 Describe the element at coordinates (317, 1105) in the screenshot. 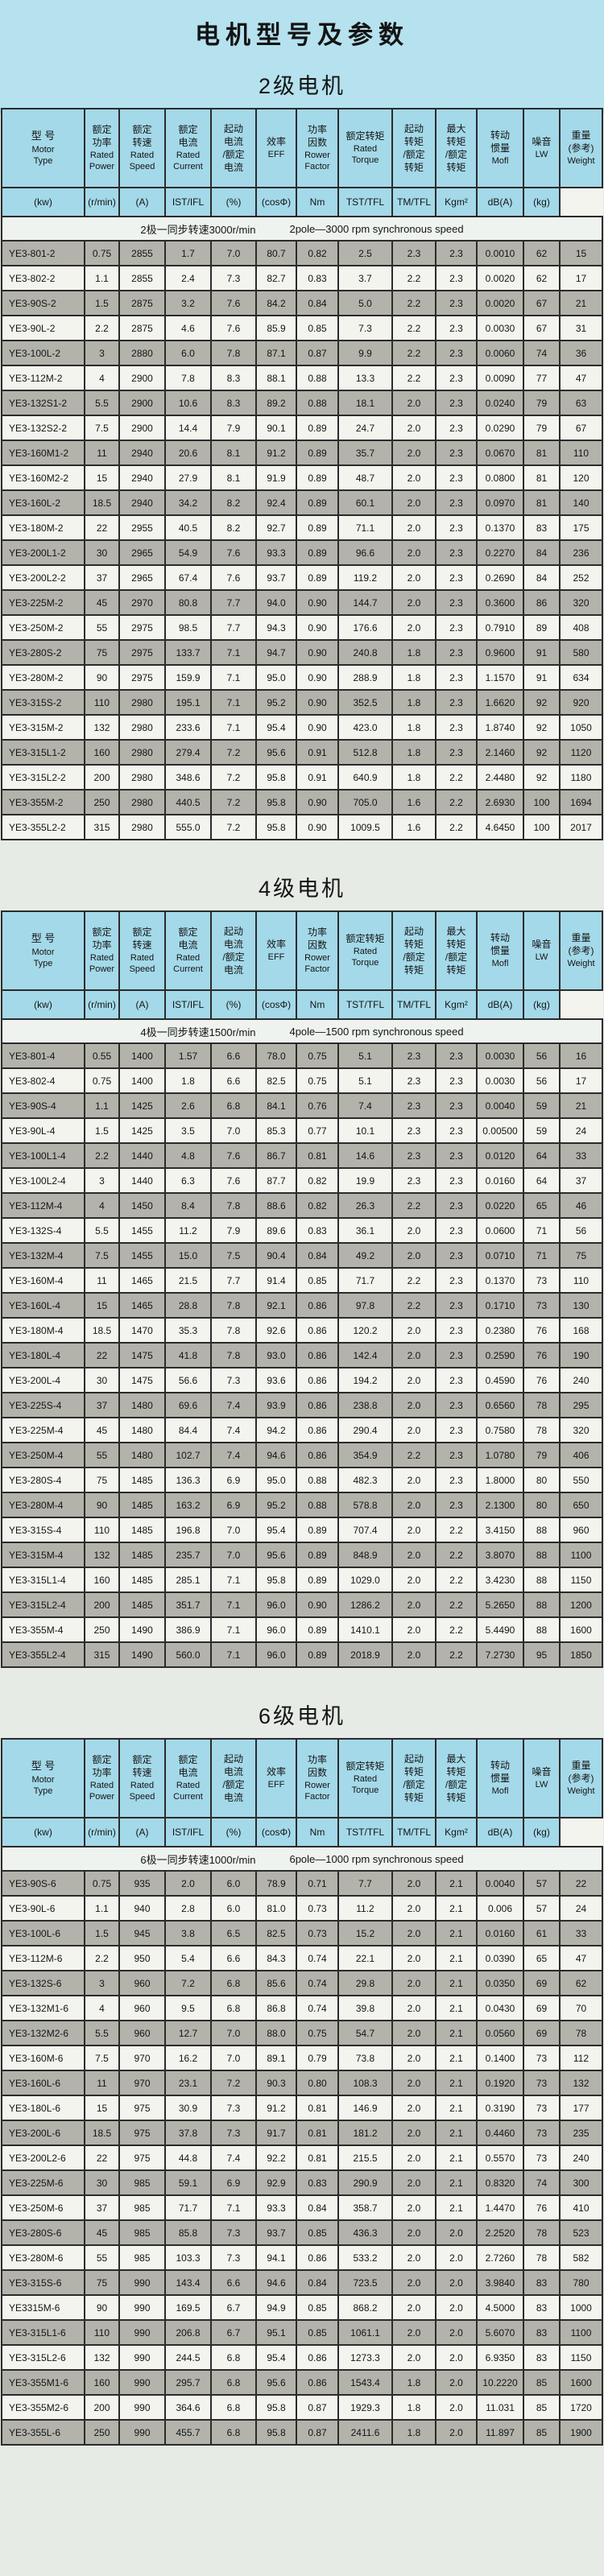

I see `value-cell: 0.76` at that location.